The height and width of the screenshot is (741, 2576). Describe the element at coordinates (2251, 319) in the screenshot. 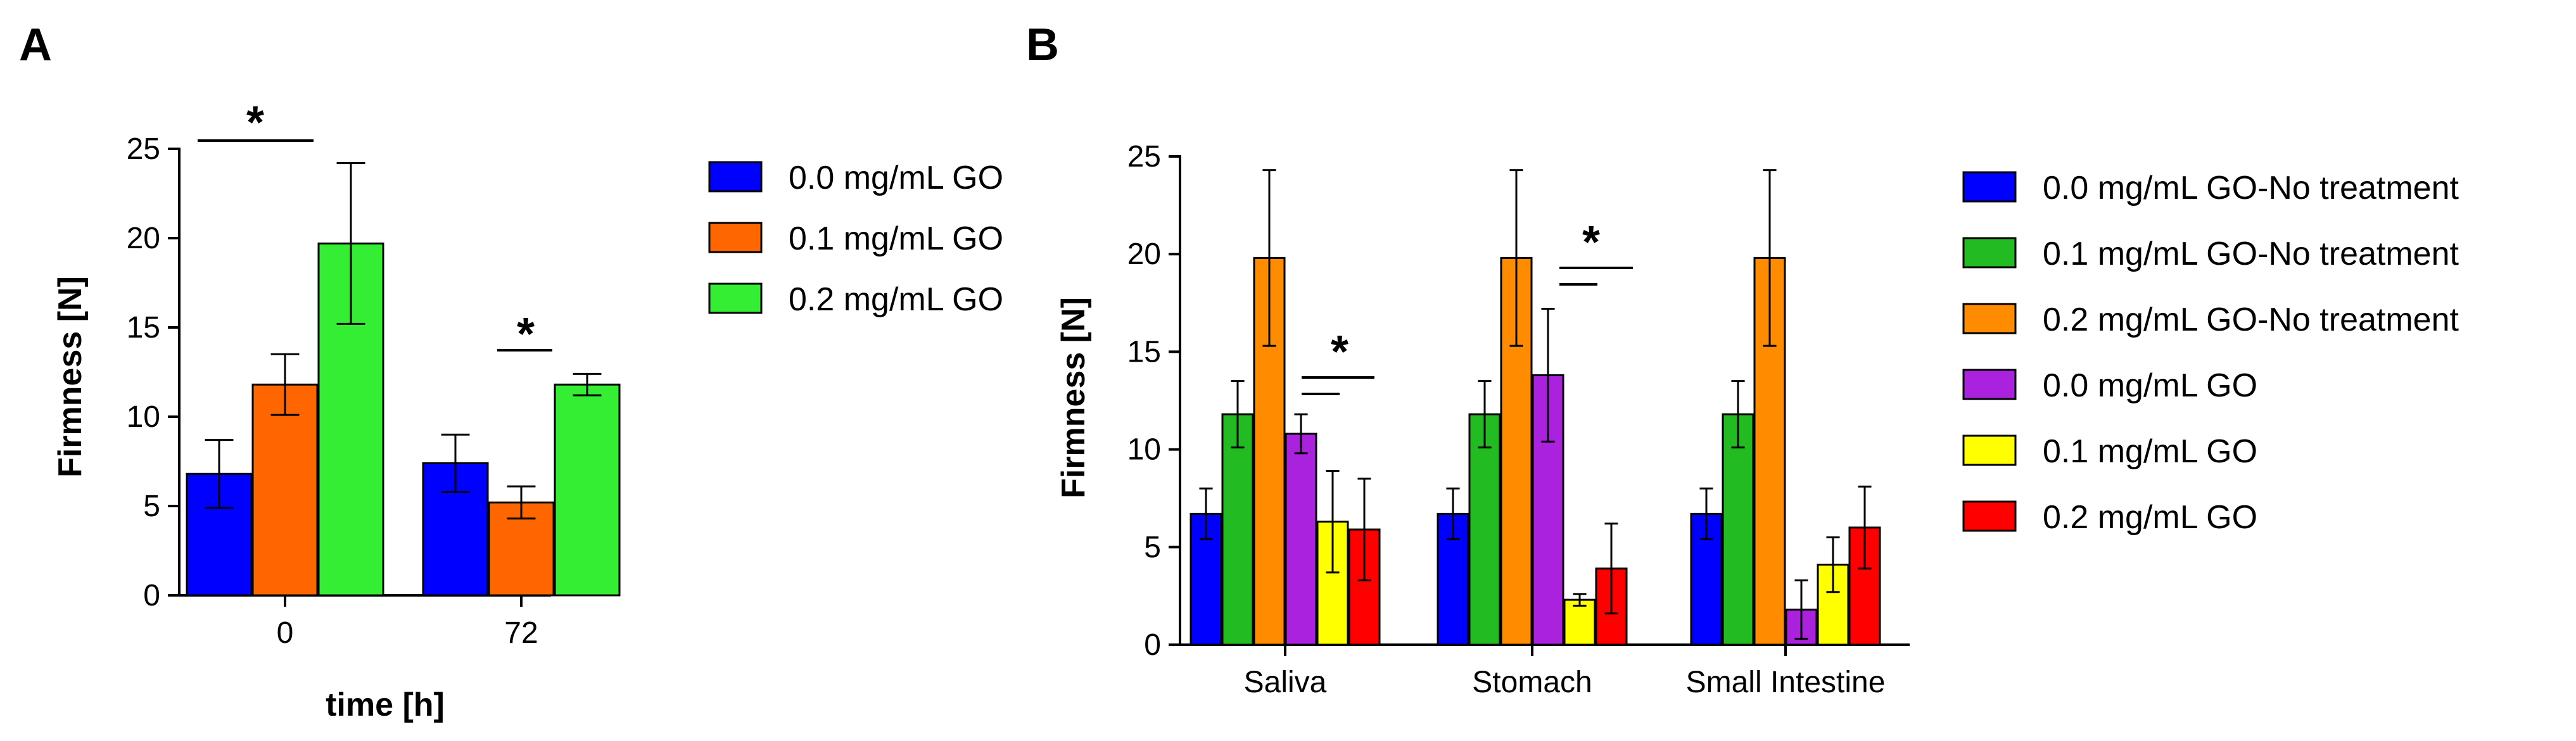

I see `panel-b-legend-label: 0.2 mg/mL GO-No treatment` at that location.